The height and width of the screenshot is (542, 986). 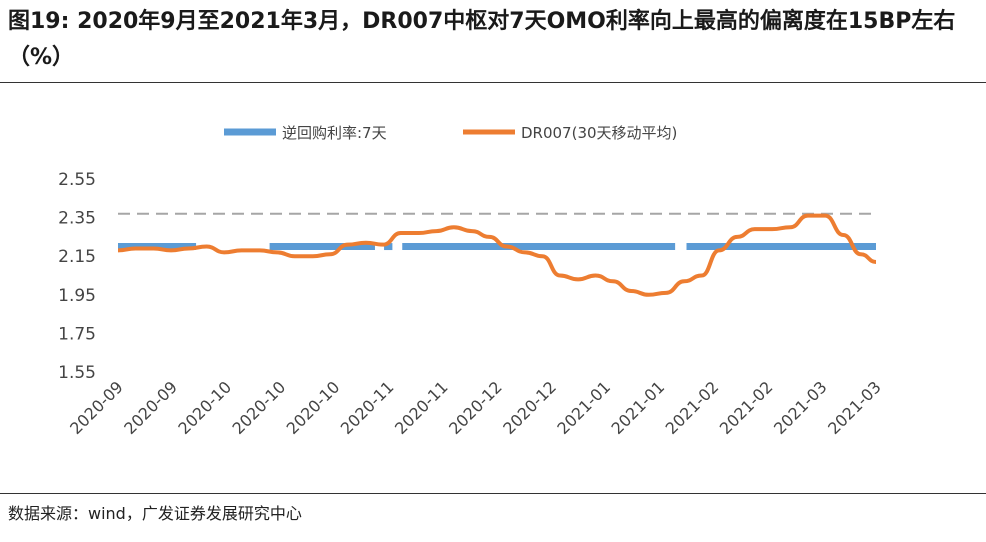 I want to click on chart-legend: 逆回购利率:7天 DR007(30天移动平均), so click(x=450, y=133).